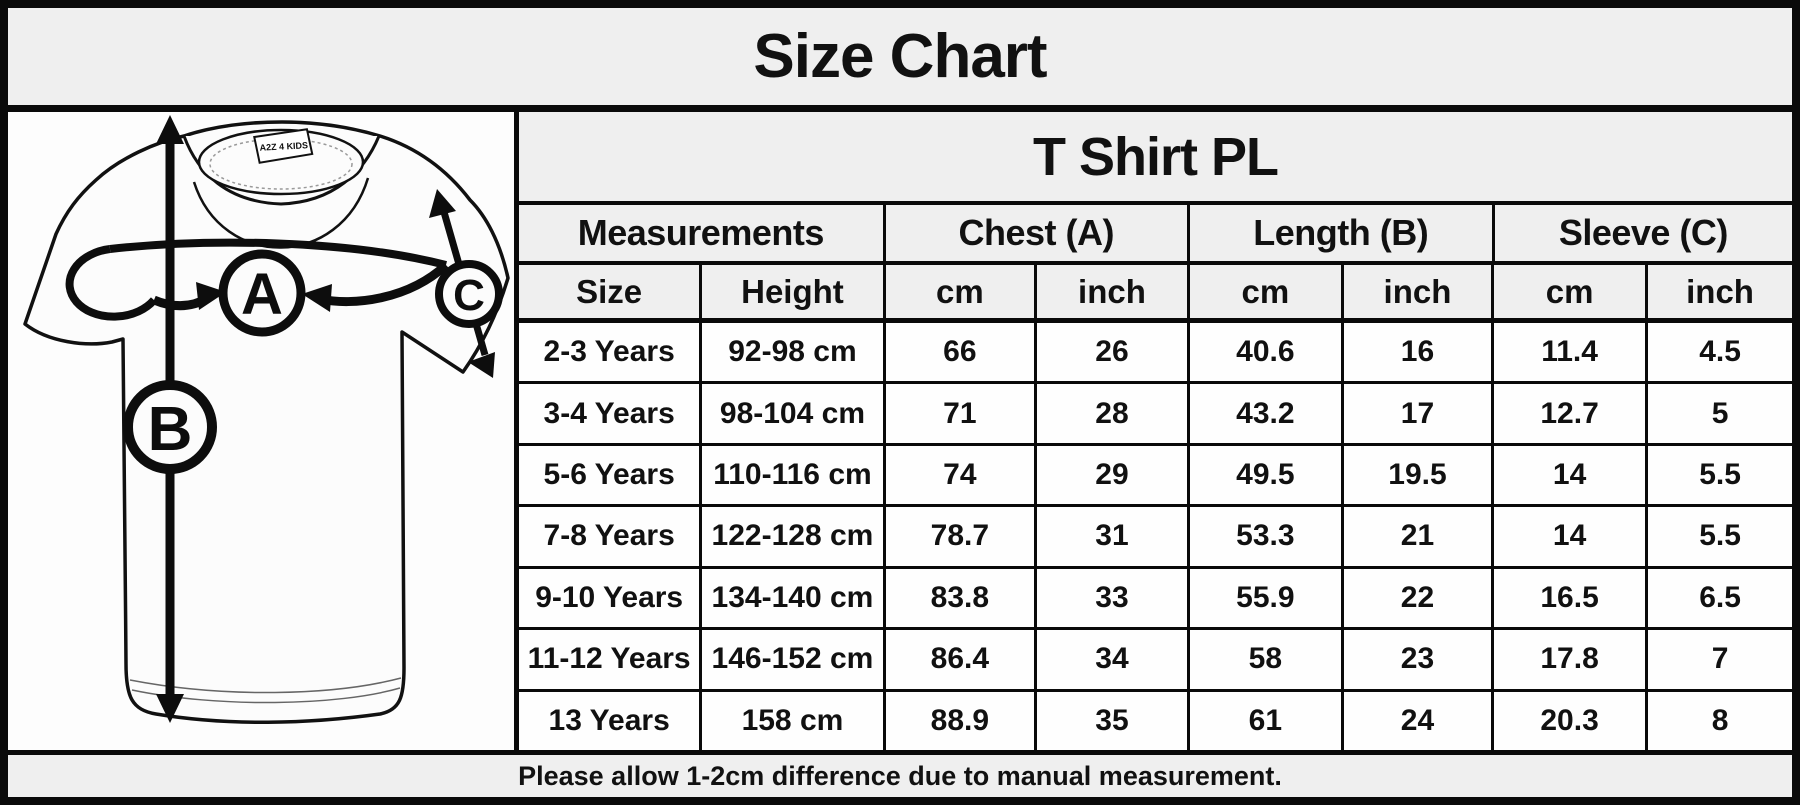 This screenshot has height=805, width=1800. What do you see at coordinates (794, 475) in the screenshot?
I see `cell-height: 110-116 cm` at bounding box center [794, 475].